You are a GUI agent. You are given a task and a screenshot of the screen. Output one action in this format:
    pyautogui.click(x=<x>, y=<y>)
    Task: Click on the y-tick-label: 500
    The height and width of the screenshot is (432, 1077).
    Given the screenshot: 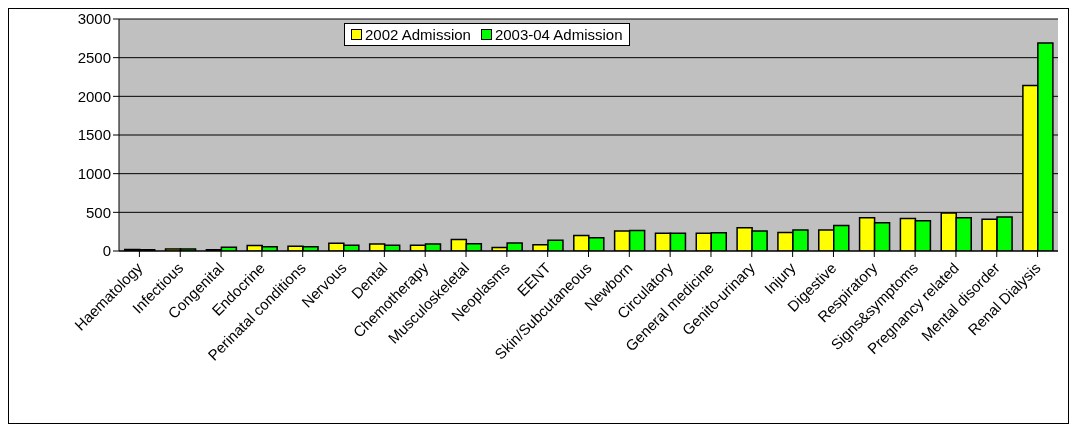 What is the action you would take?
    pyautogui.click(x=98, y=212)
    